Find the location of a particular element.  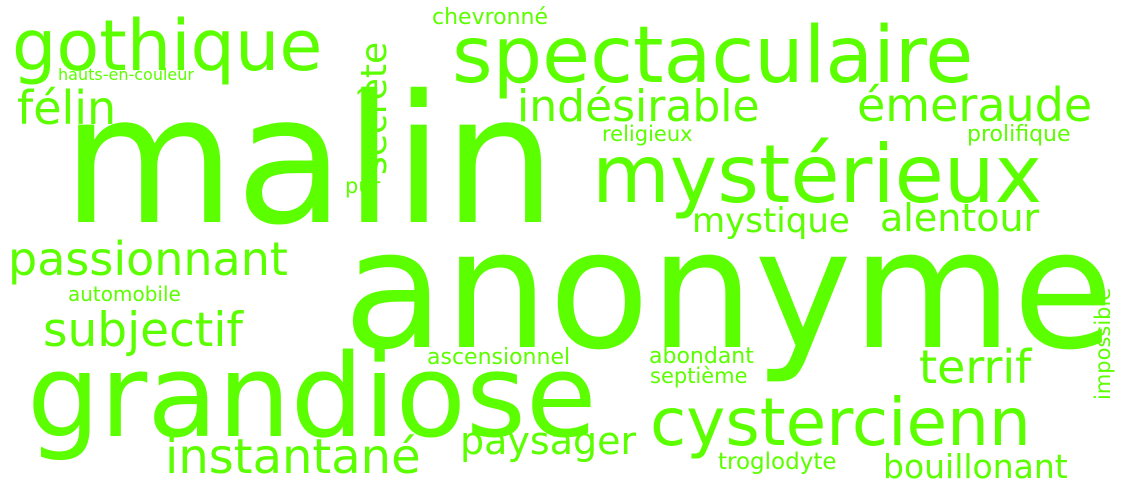

word-alentour: alentour is located at coordinates (959, 218).